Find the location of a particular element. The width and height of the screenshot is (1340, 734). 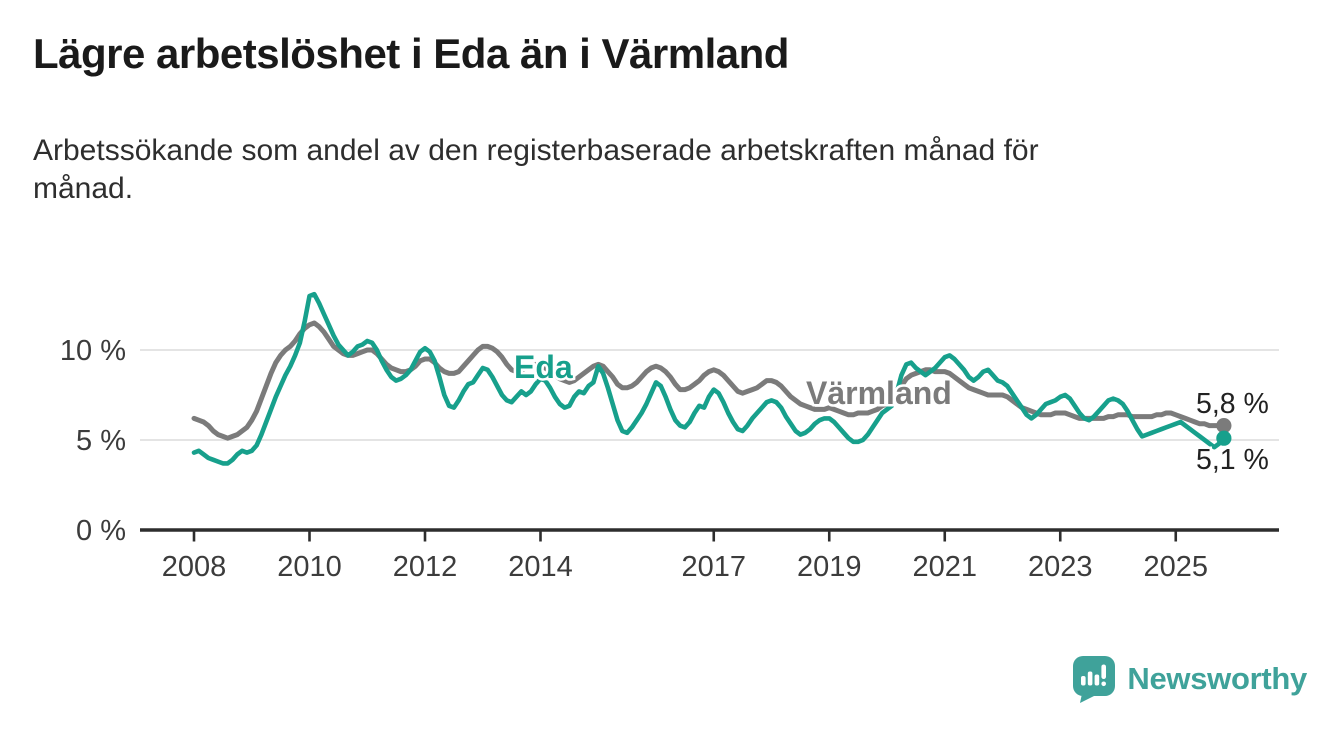

y-axis-label-0: 0 % is located at coordinates (101, 531).